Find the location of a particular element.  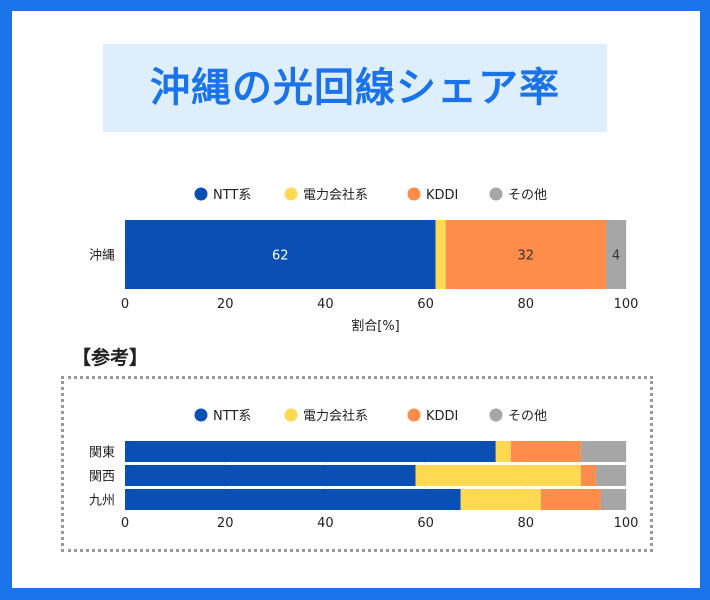

data-label-0-0-3: 4 is located at coordinates (616, 256).